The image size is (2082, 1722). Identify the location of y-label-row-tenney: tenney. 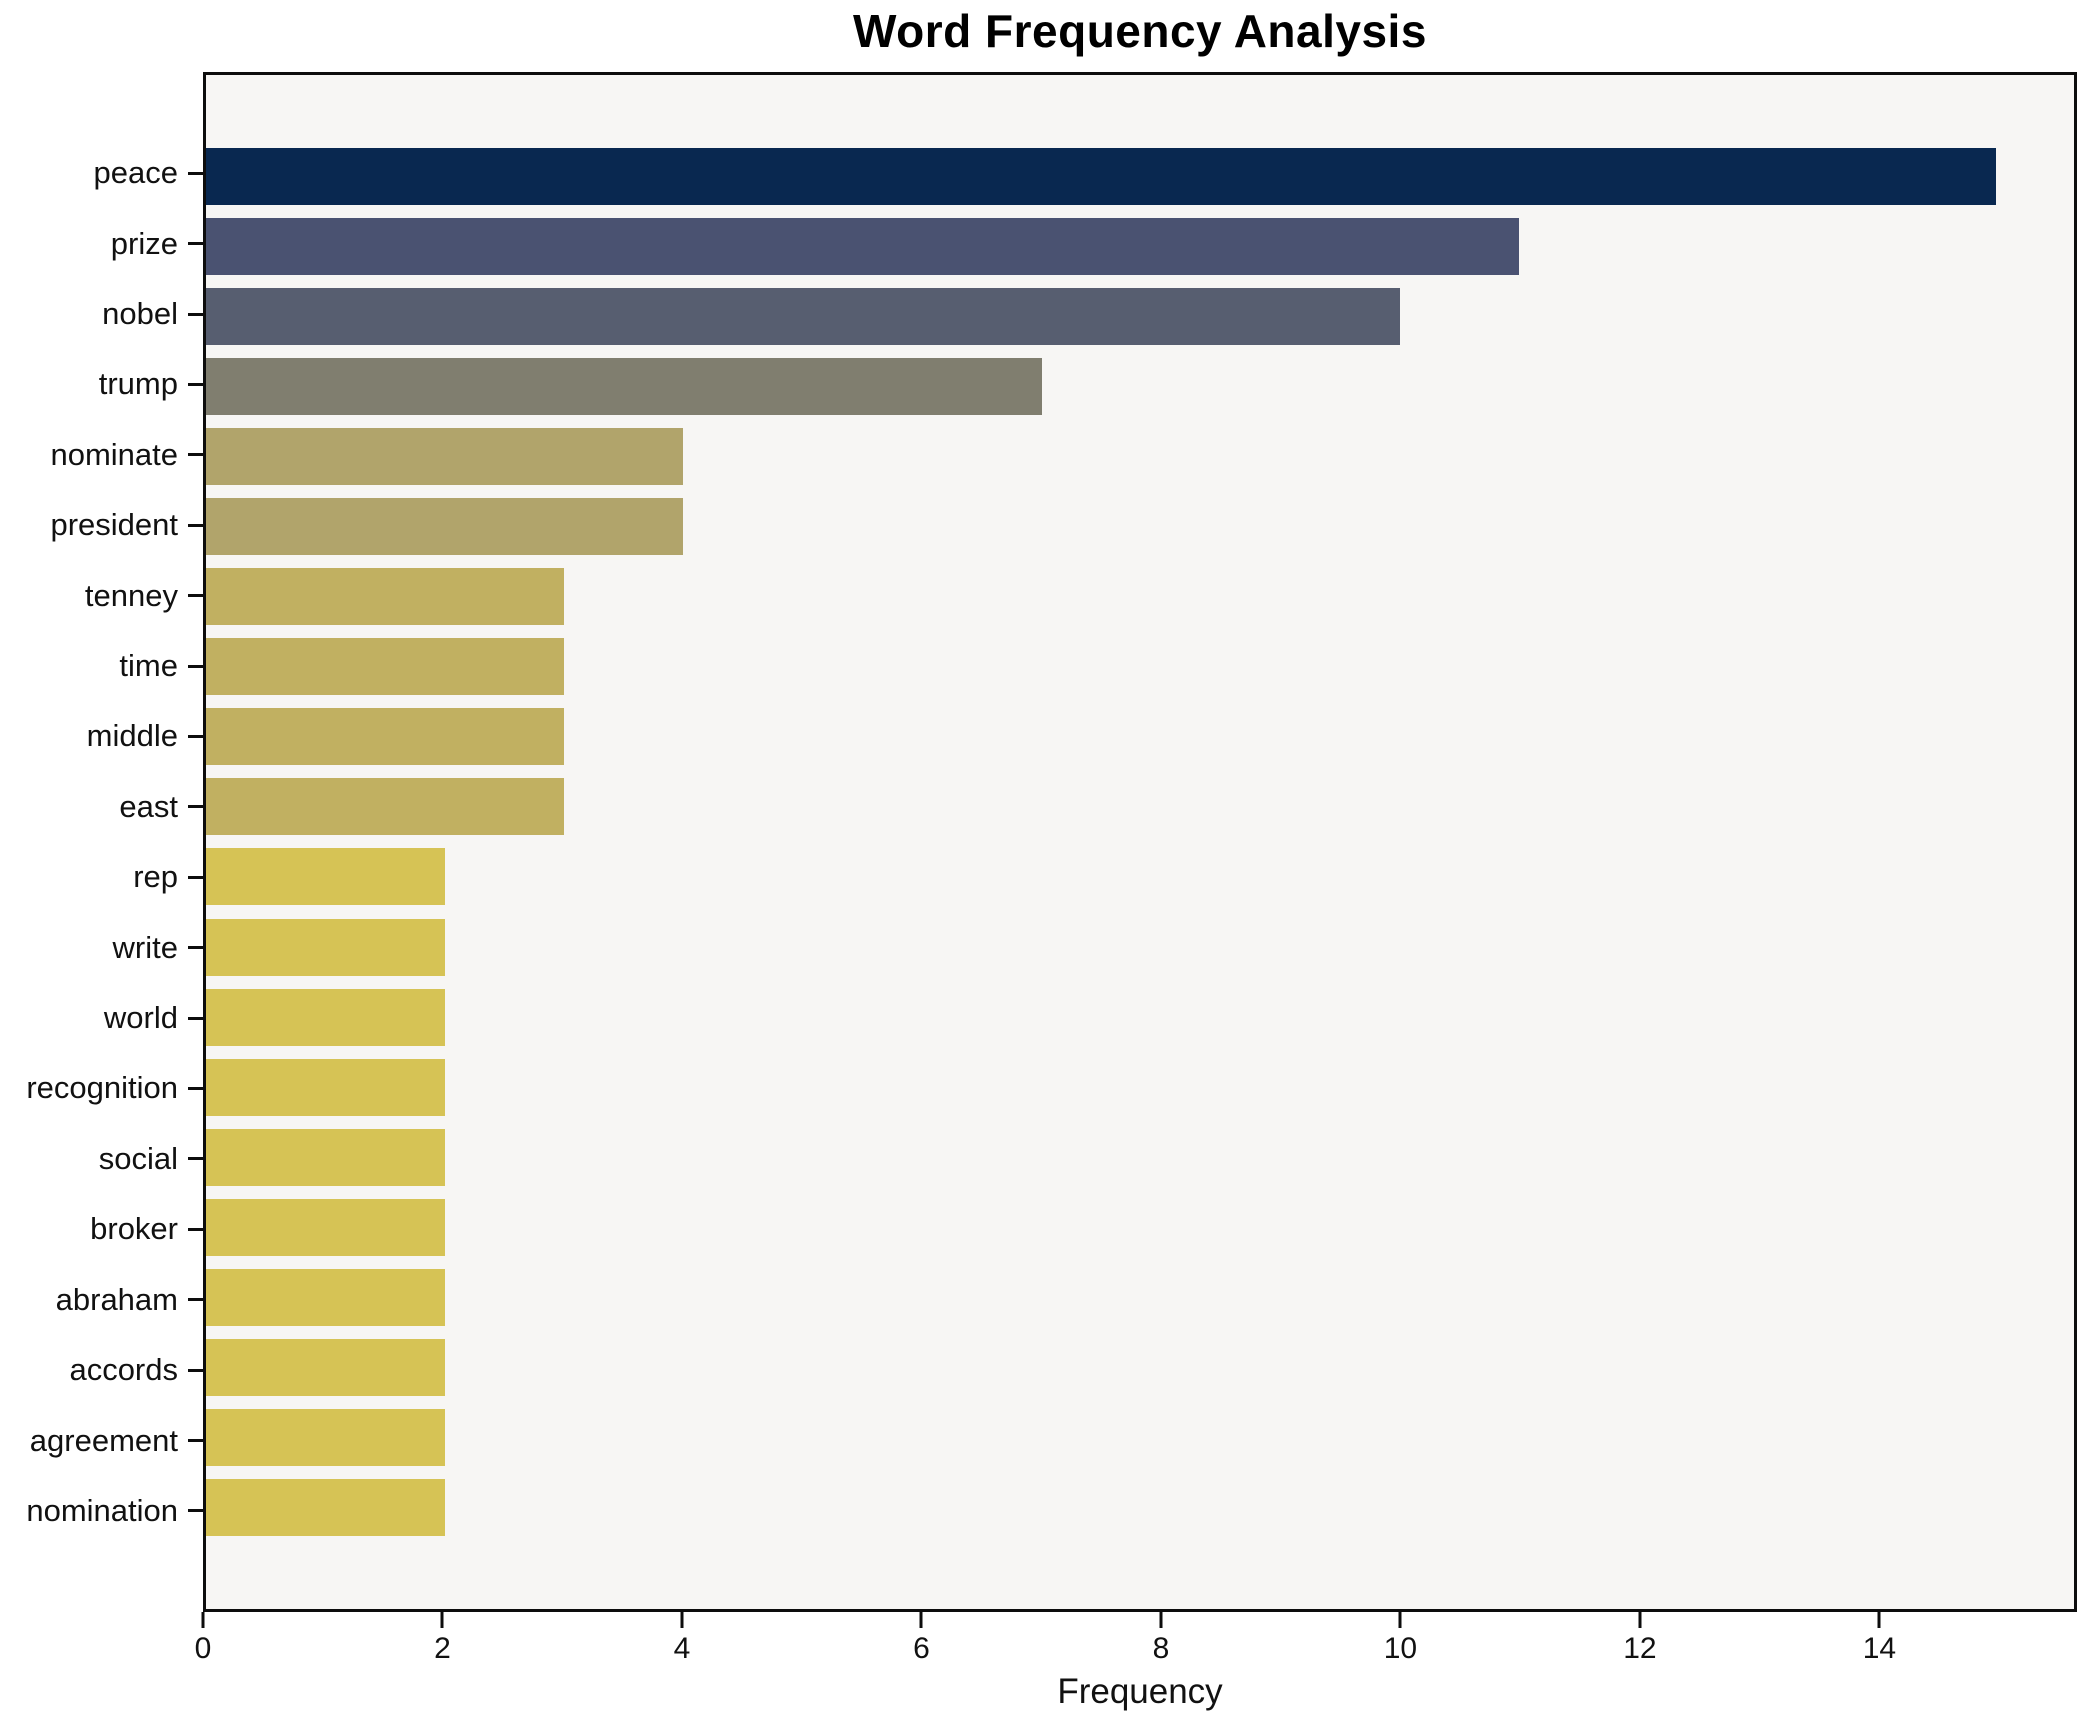
(101, 595).